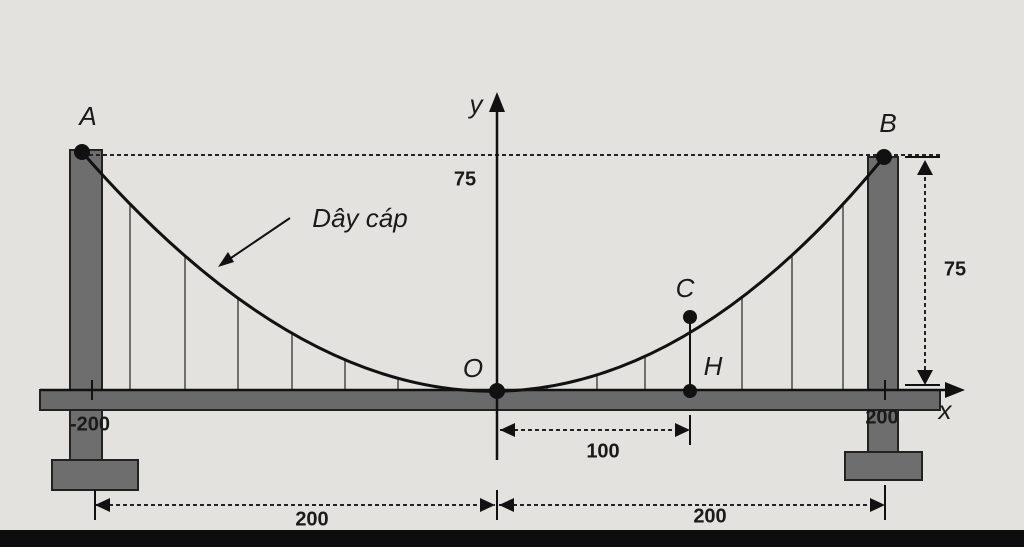 The width and height of the screenshot is (1024, 547). I want to click on pointer-arrow, so click(226, 259).